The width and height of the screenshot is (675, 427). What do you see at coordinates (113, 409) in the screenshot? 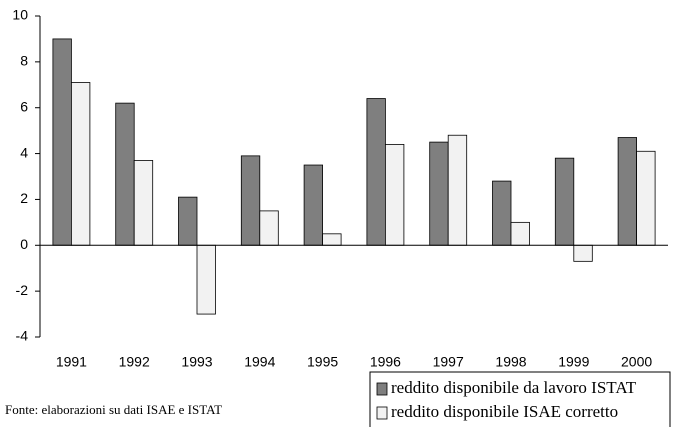
I see `source-note: Fonte: elaborazioni su dati ISAE e ISTAT` at bounding box center [113, 409].